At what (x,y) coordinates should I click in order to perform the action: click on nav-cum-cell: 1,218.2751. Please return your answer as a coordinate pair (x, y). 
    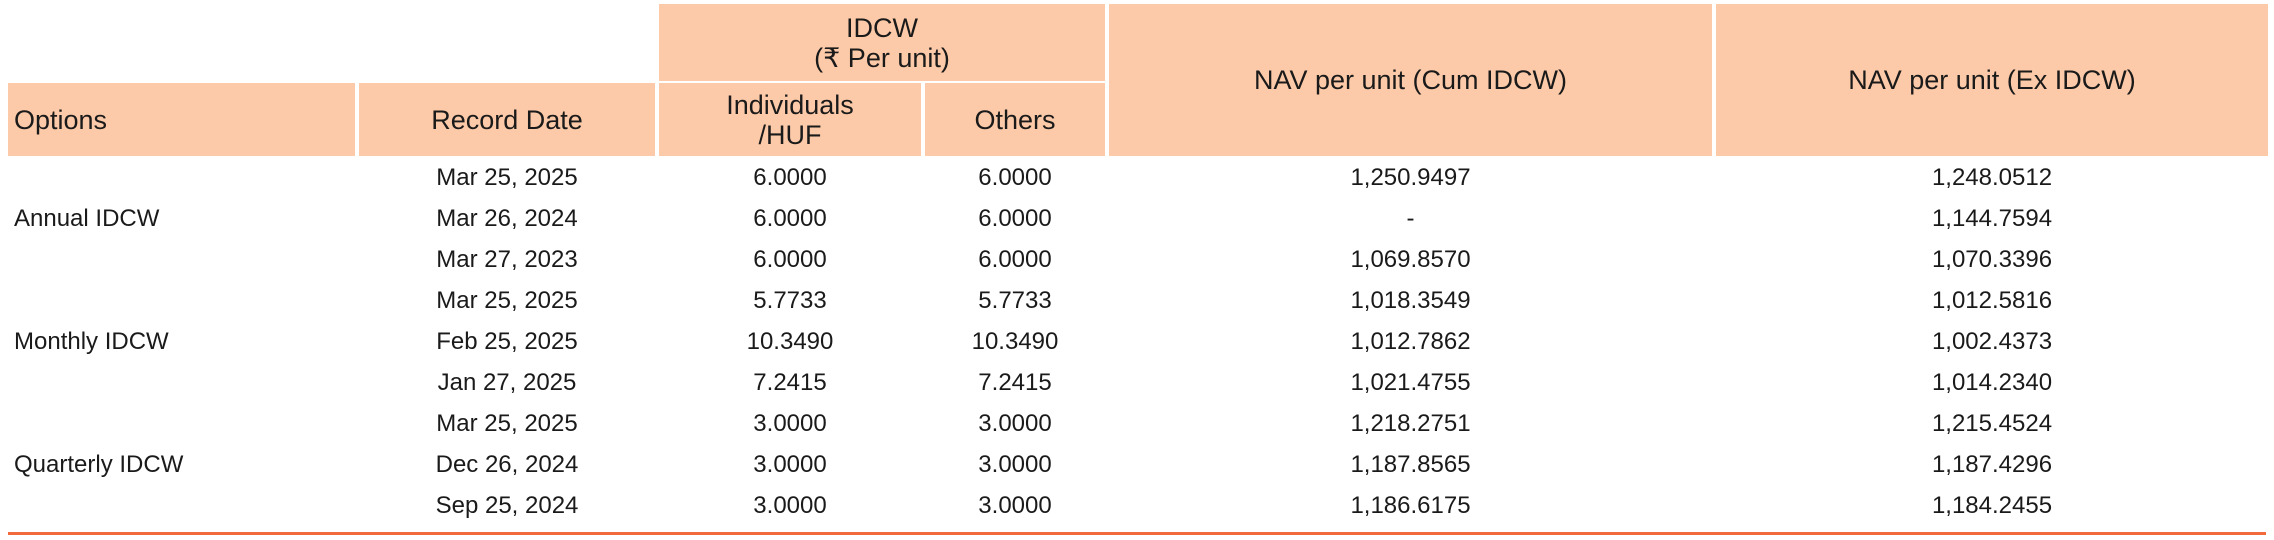
    Looking at the image, I should click on (1410, 423).